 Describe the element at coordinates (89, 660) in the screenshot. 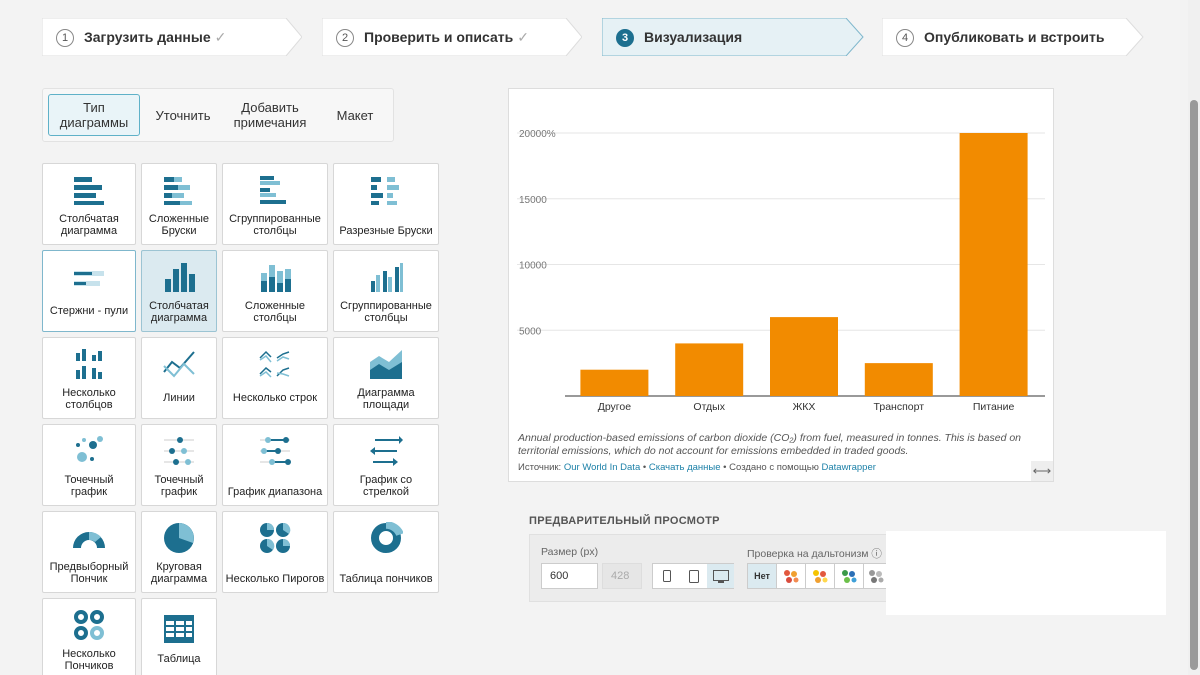

I see `chart-type-label: Несколько Пончиков` at that location.